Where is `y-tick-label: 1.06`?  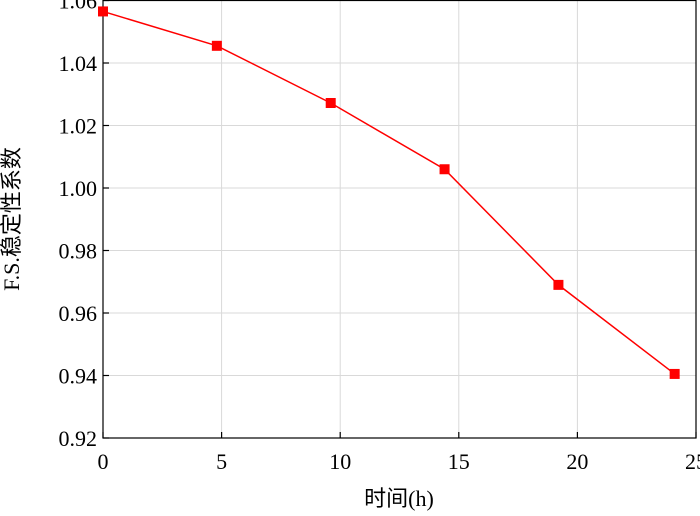
y-tick-label: 1.06 is located at coordinates (78, 7).